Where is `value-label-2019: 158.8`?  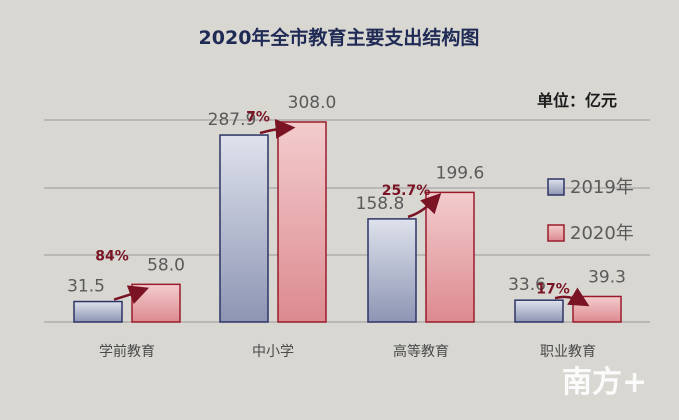 value-label-2019: 158.8 is located at coordinates (380, 204).